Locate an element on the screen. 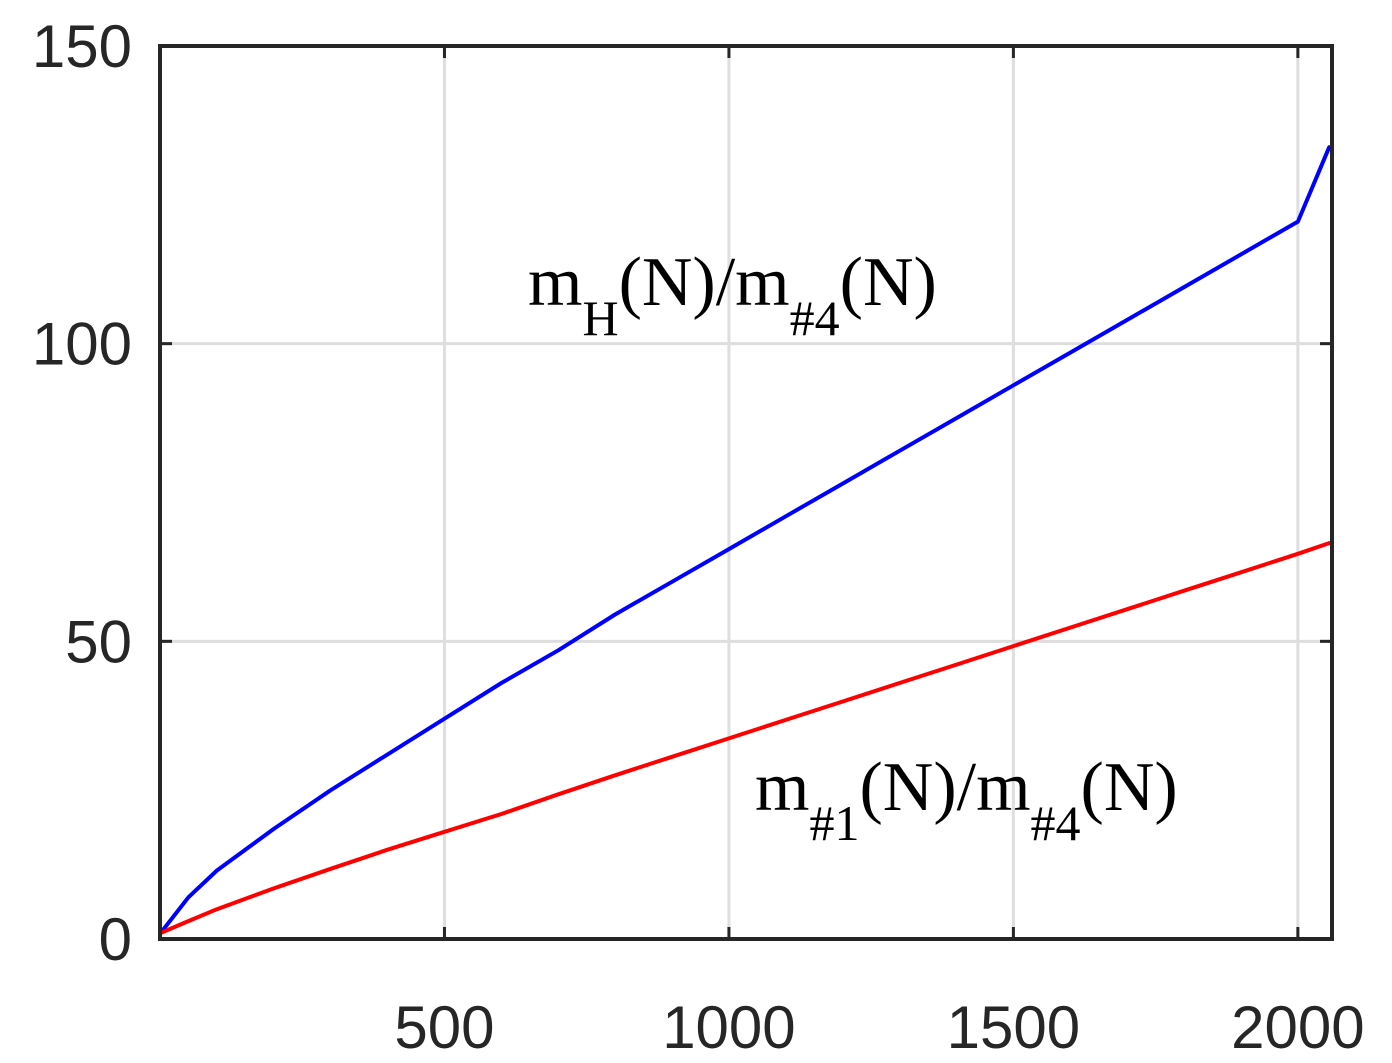 This screenshot has width=1392, height=1063. annotation-m1-tail: (N) is located at coordinates (1129, 787).